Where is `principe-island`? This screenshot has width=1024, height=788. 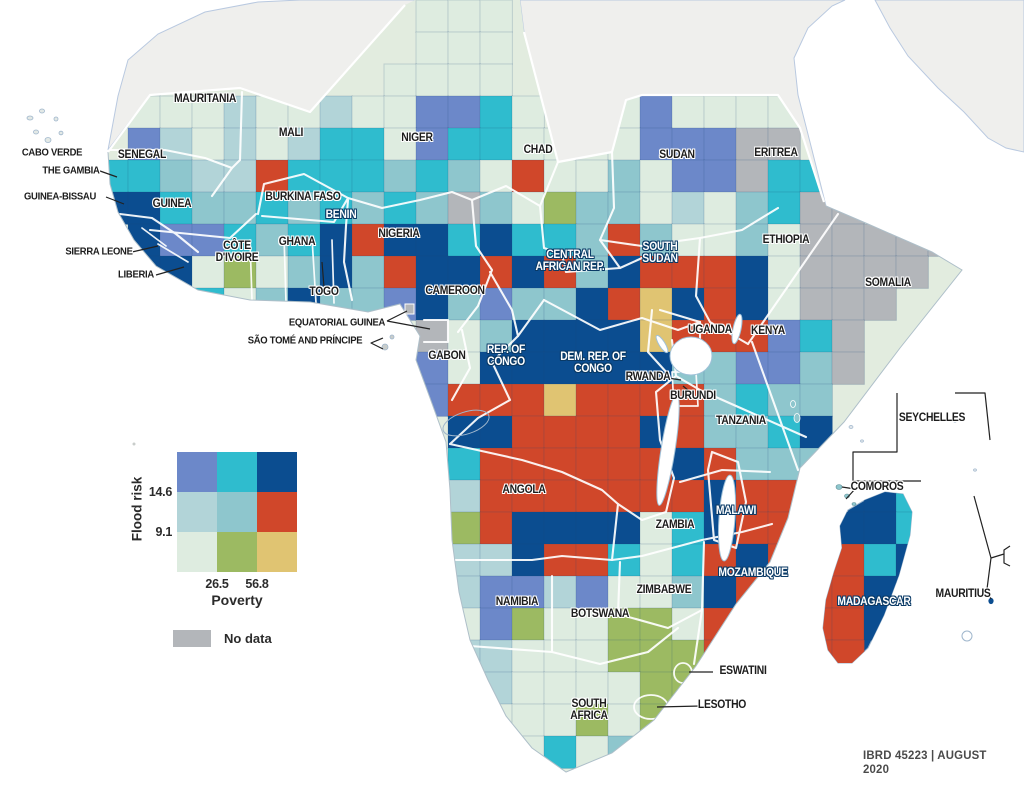 principe-island is located at coordinates (392, 337).